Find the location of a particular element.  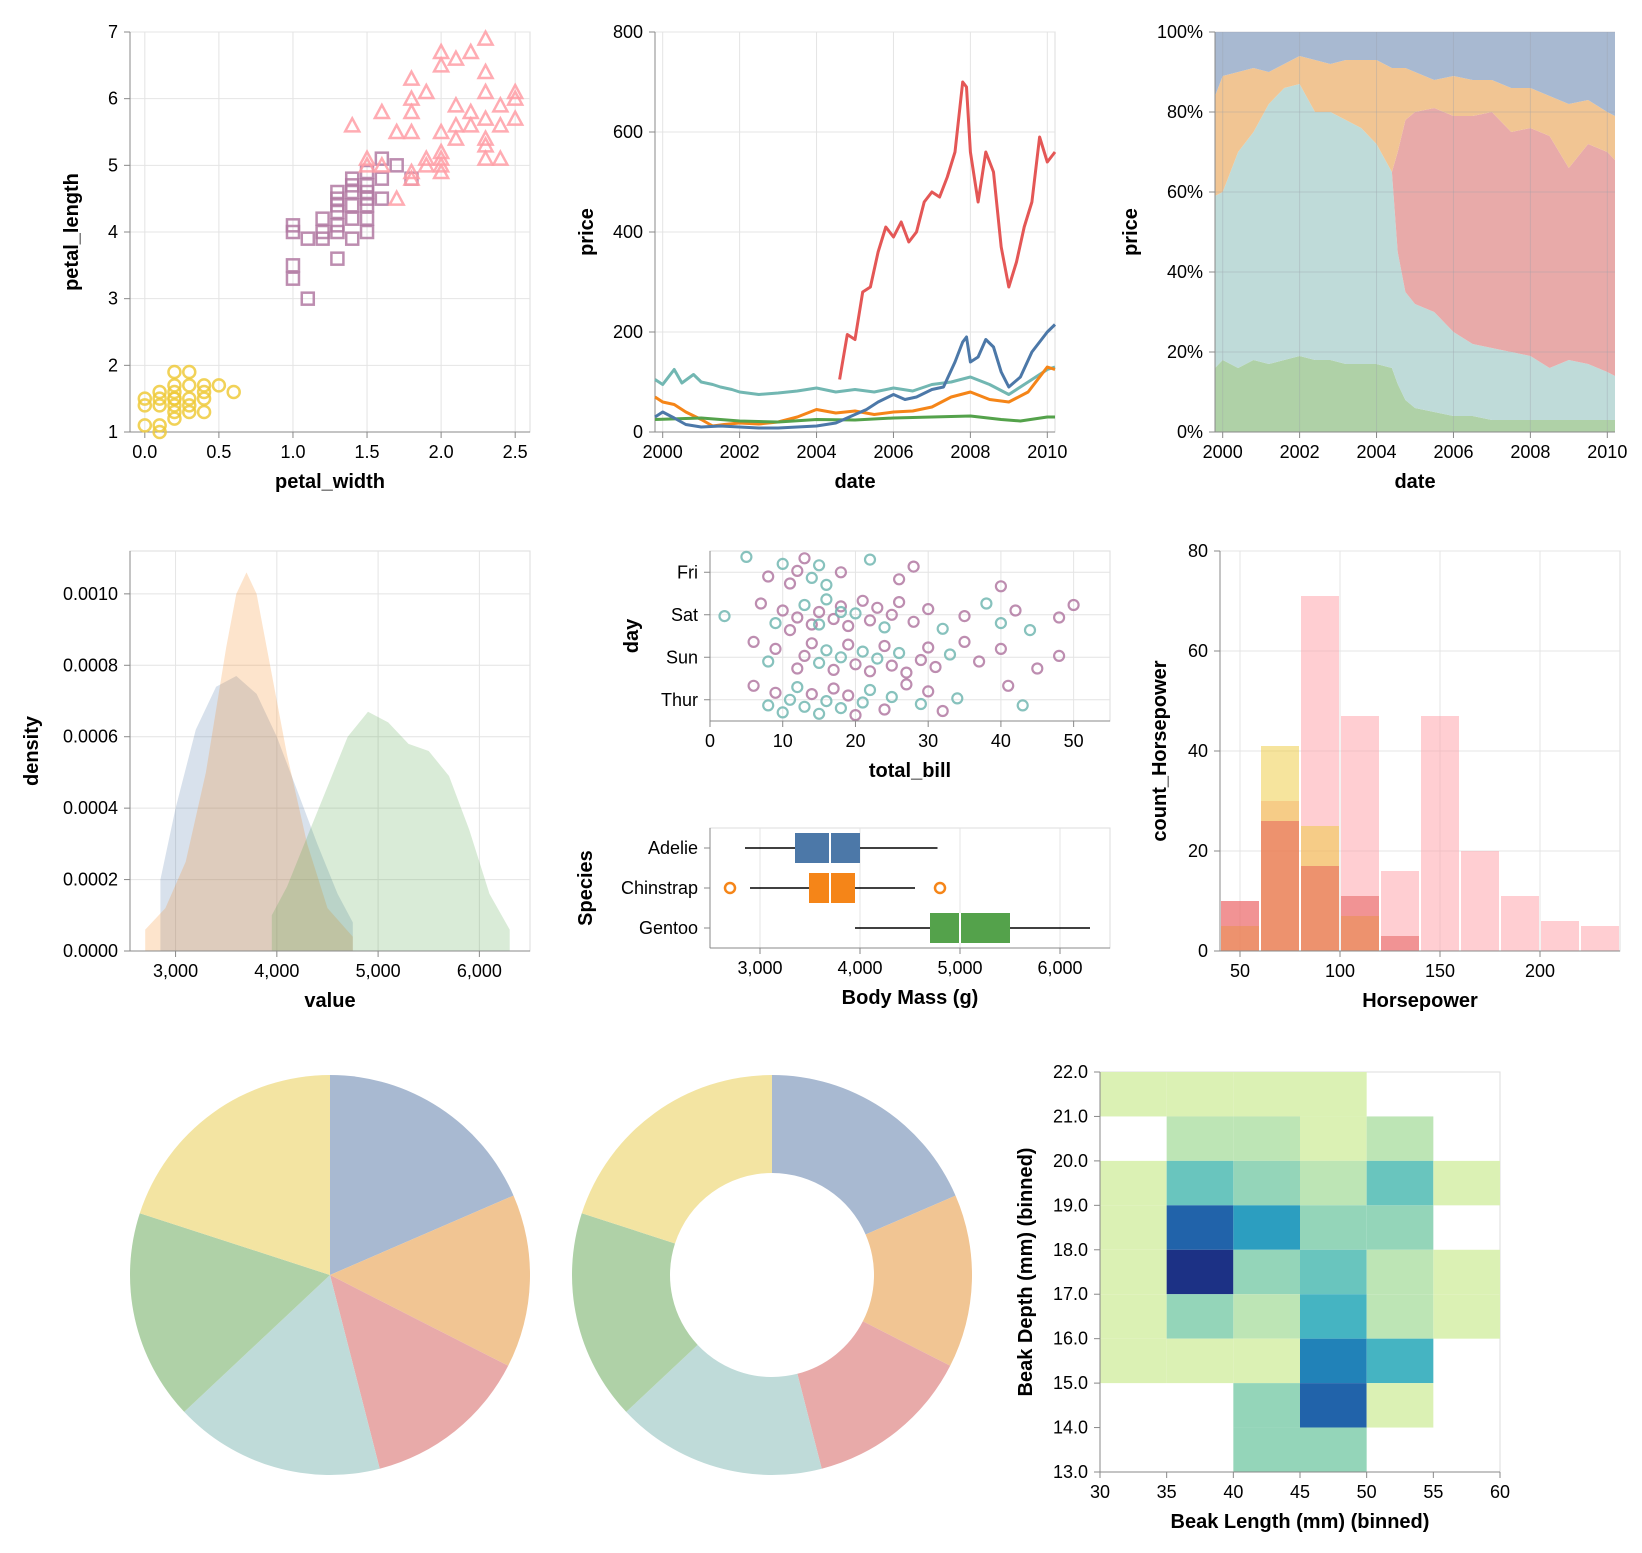

y-tick-label: 400 is located at coordinates (628, 232).